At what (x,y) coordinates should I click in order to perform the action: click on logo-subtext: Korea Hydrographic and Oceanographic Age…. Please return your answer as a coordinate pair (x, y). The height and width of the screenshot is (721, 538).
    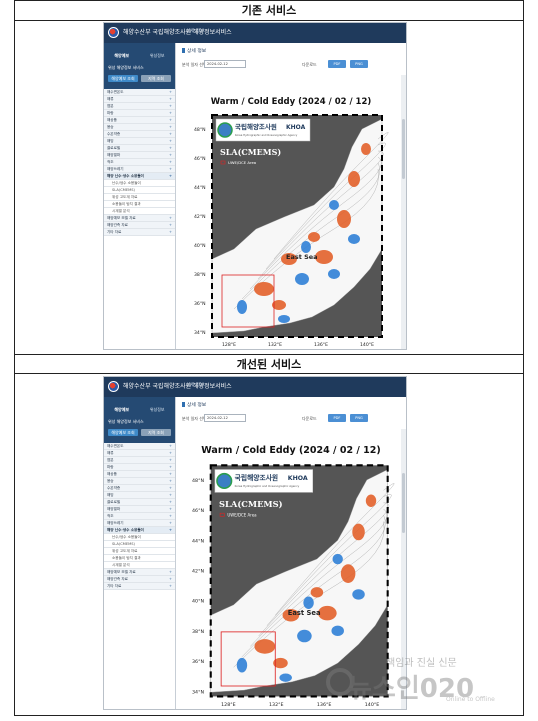
    Looking at the image, I should click on (267, 486).